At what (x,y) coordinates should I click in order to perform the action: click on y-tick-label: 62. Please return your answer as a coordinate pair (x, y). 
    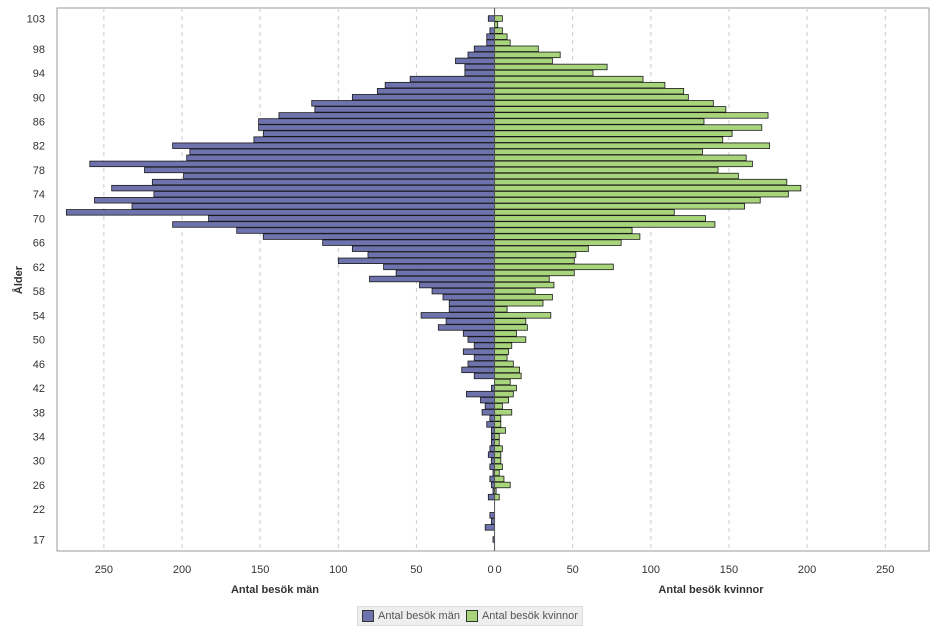
    Looking at the image, I should click on (39, 268).